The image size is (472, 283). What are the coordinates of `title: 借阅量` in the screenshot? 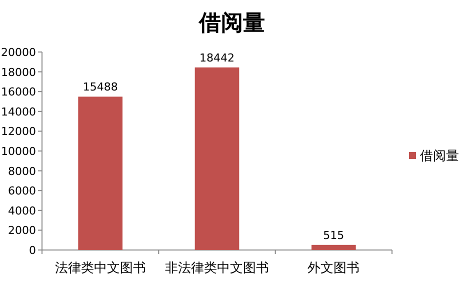 It's located at (232, 23).